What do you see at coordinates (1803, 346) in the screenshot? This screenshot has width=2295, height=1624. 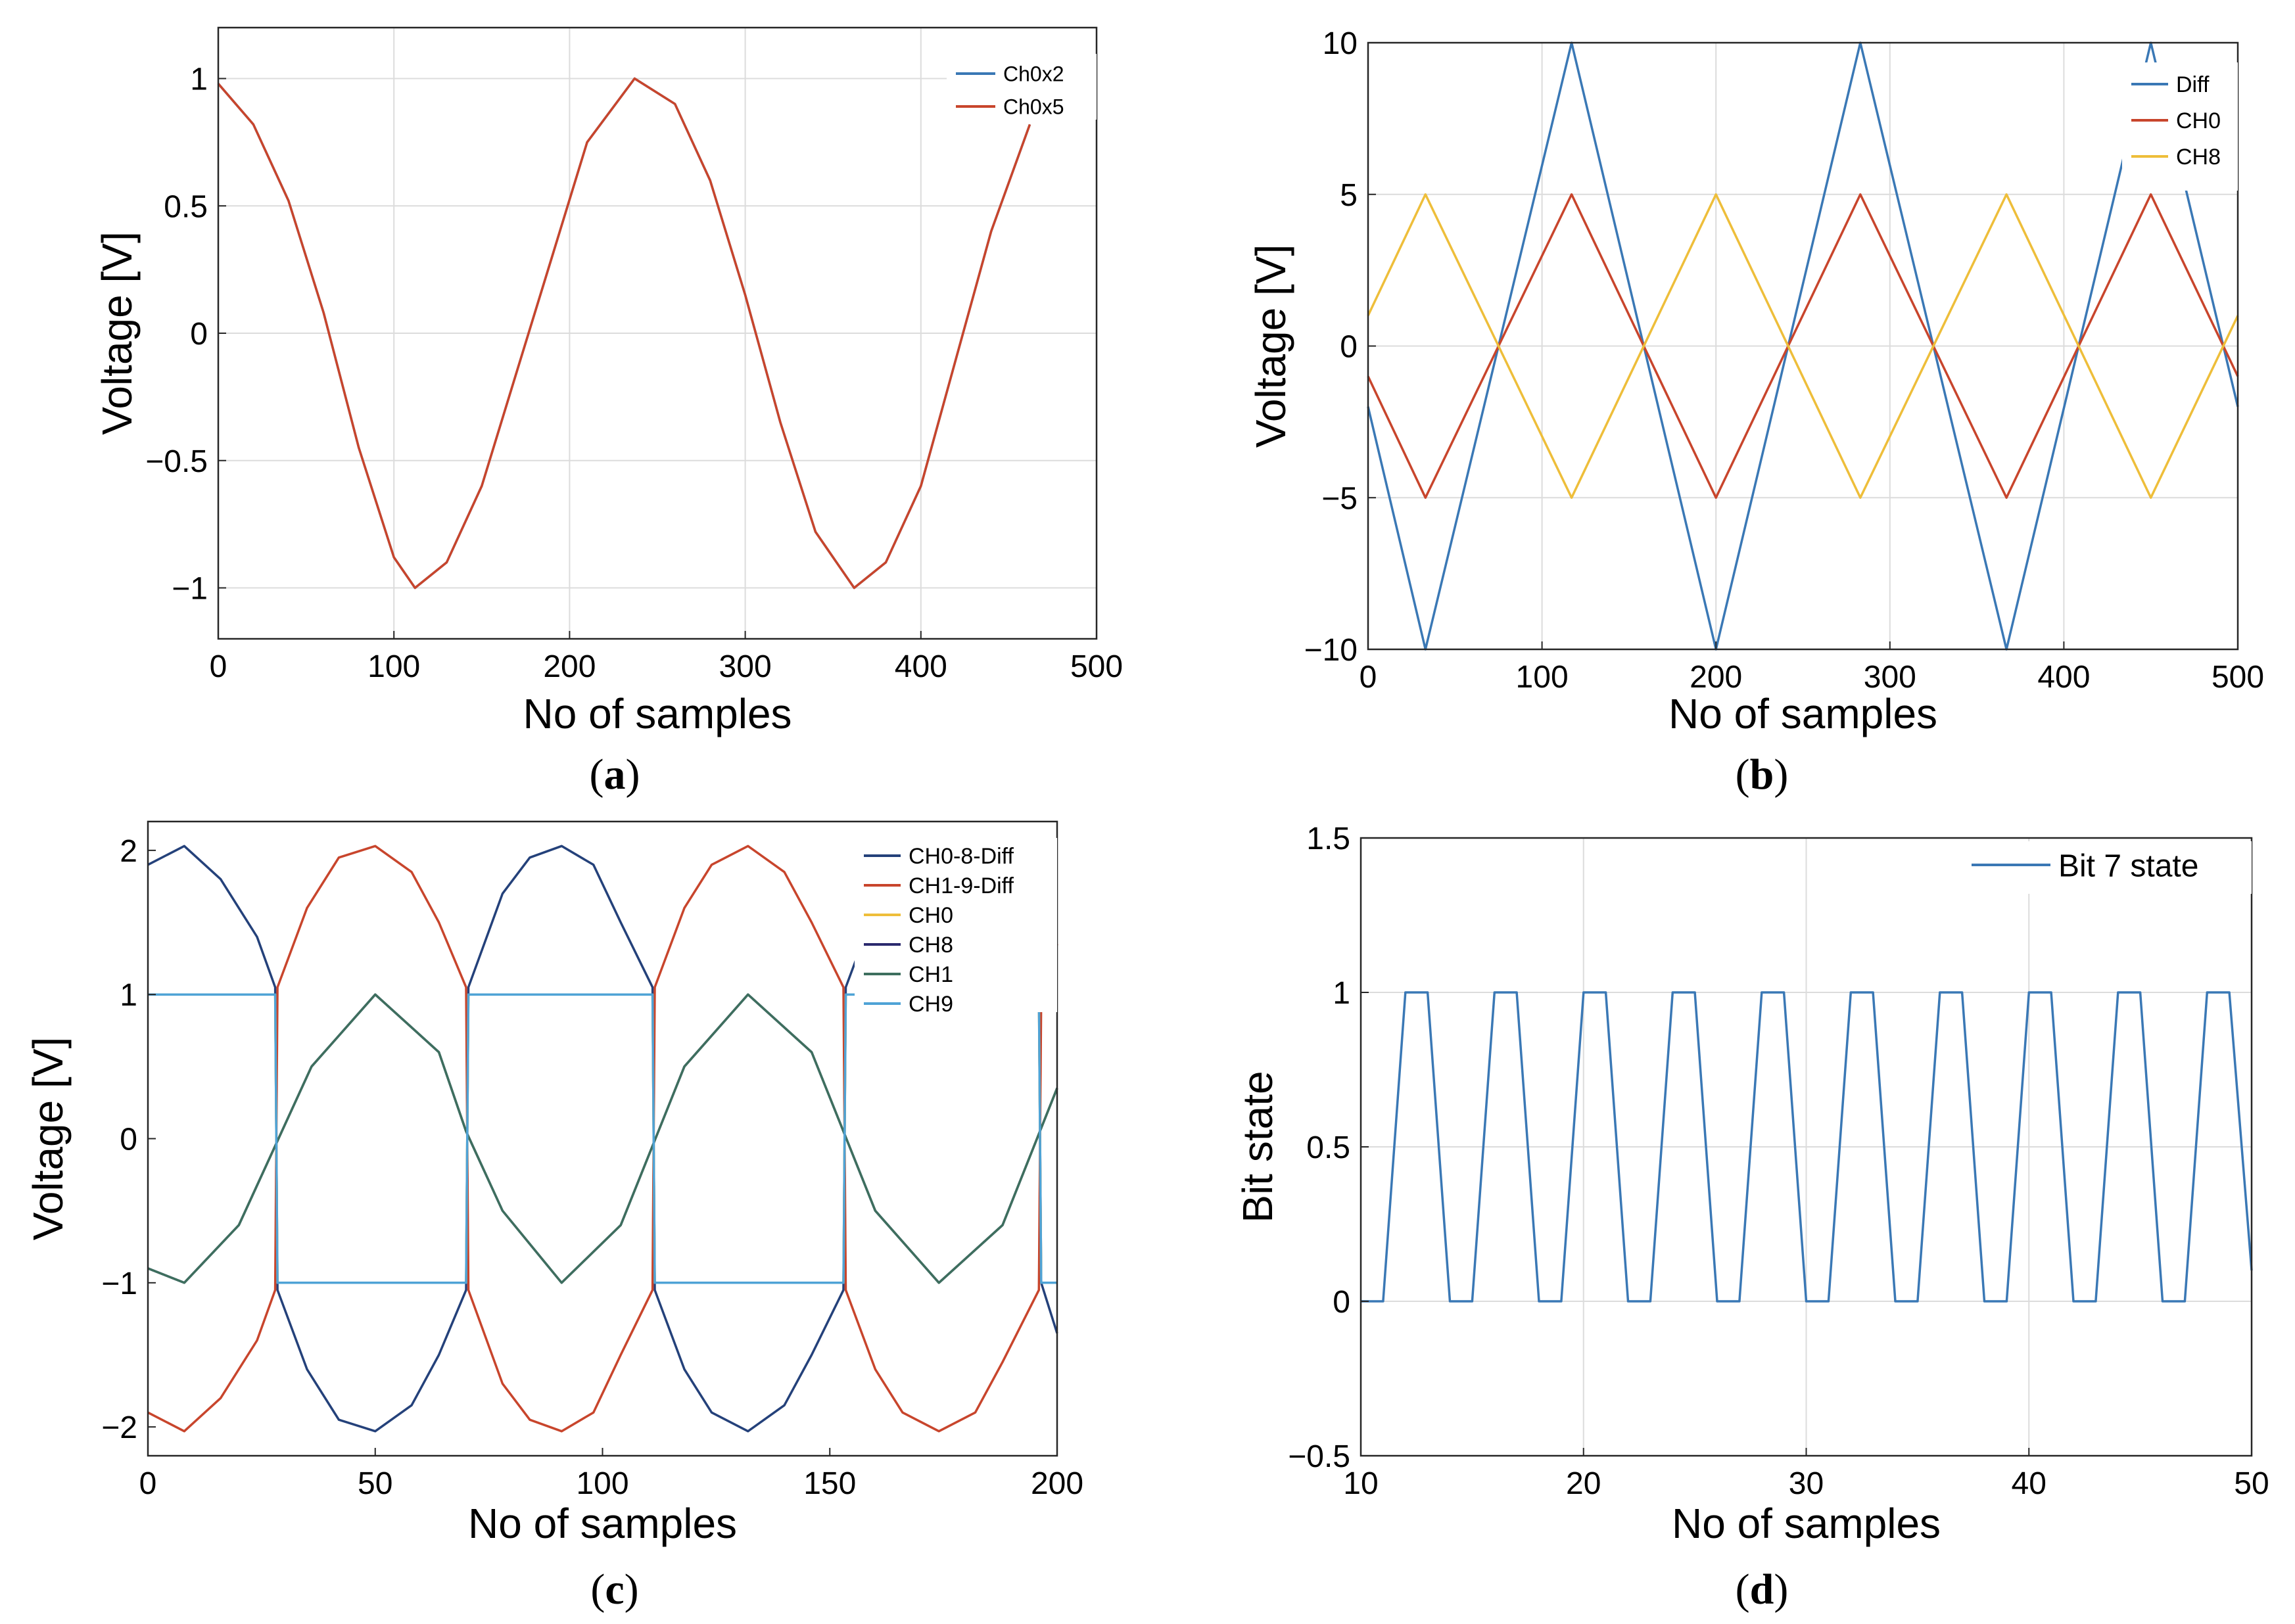 I see `series-line-ch8` at bounding box center [1803, 346].